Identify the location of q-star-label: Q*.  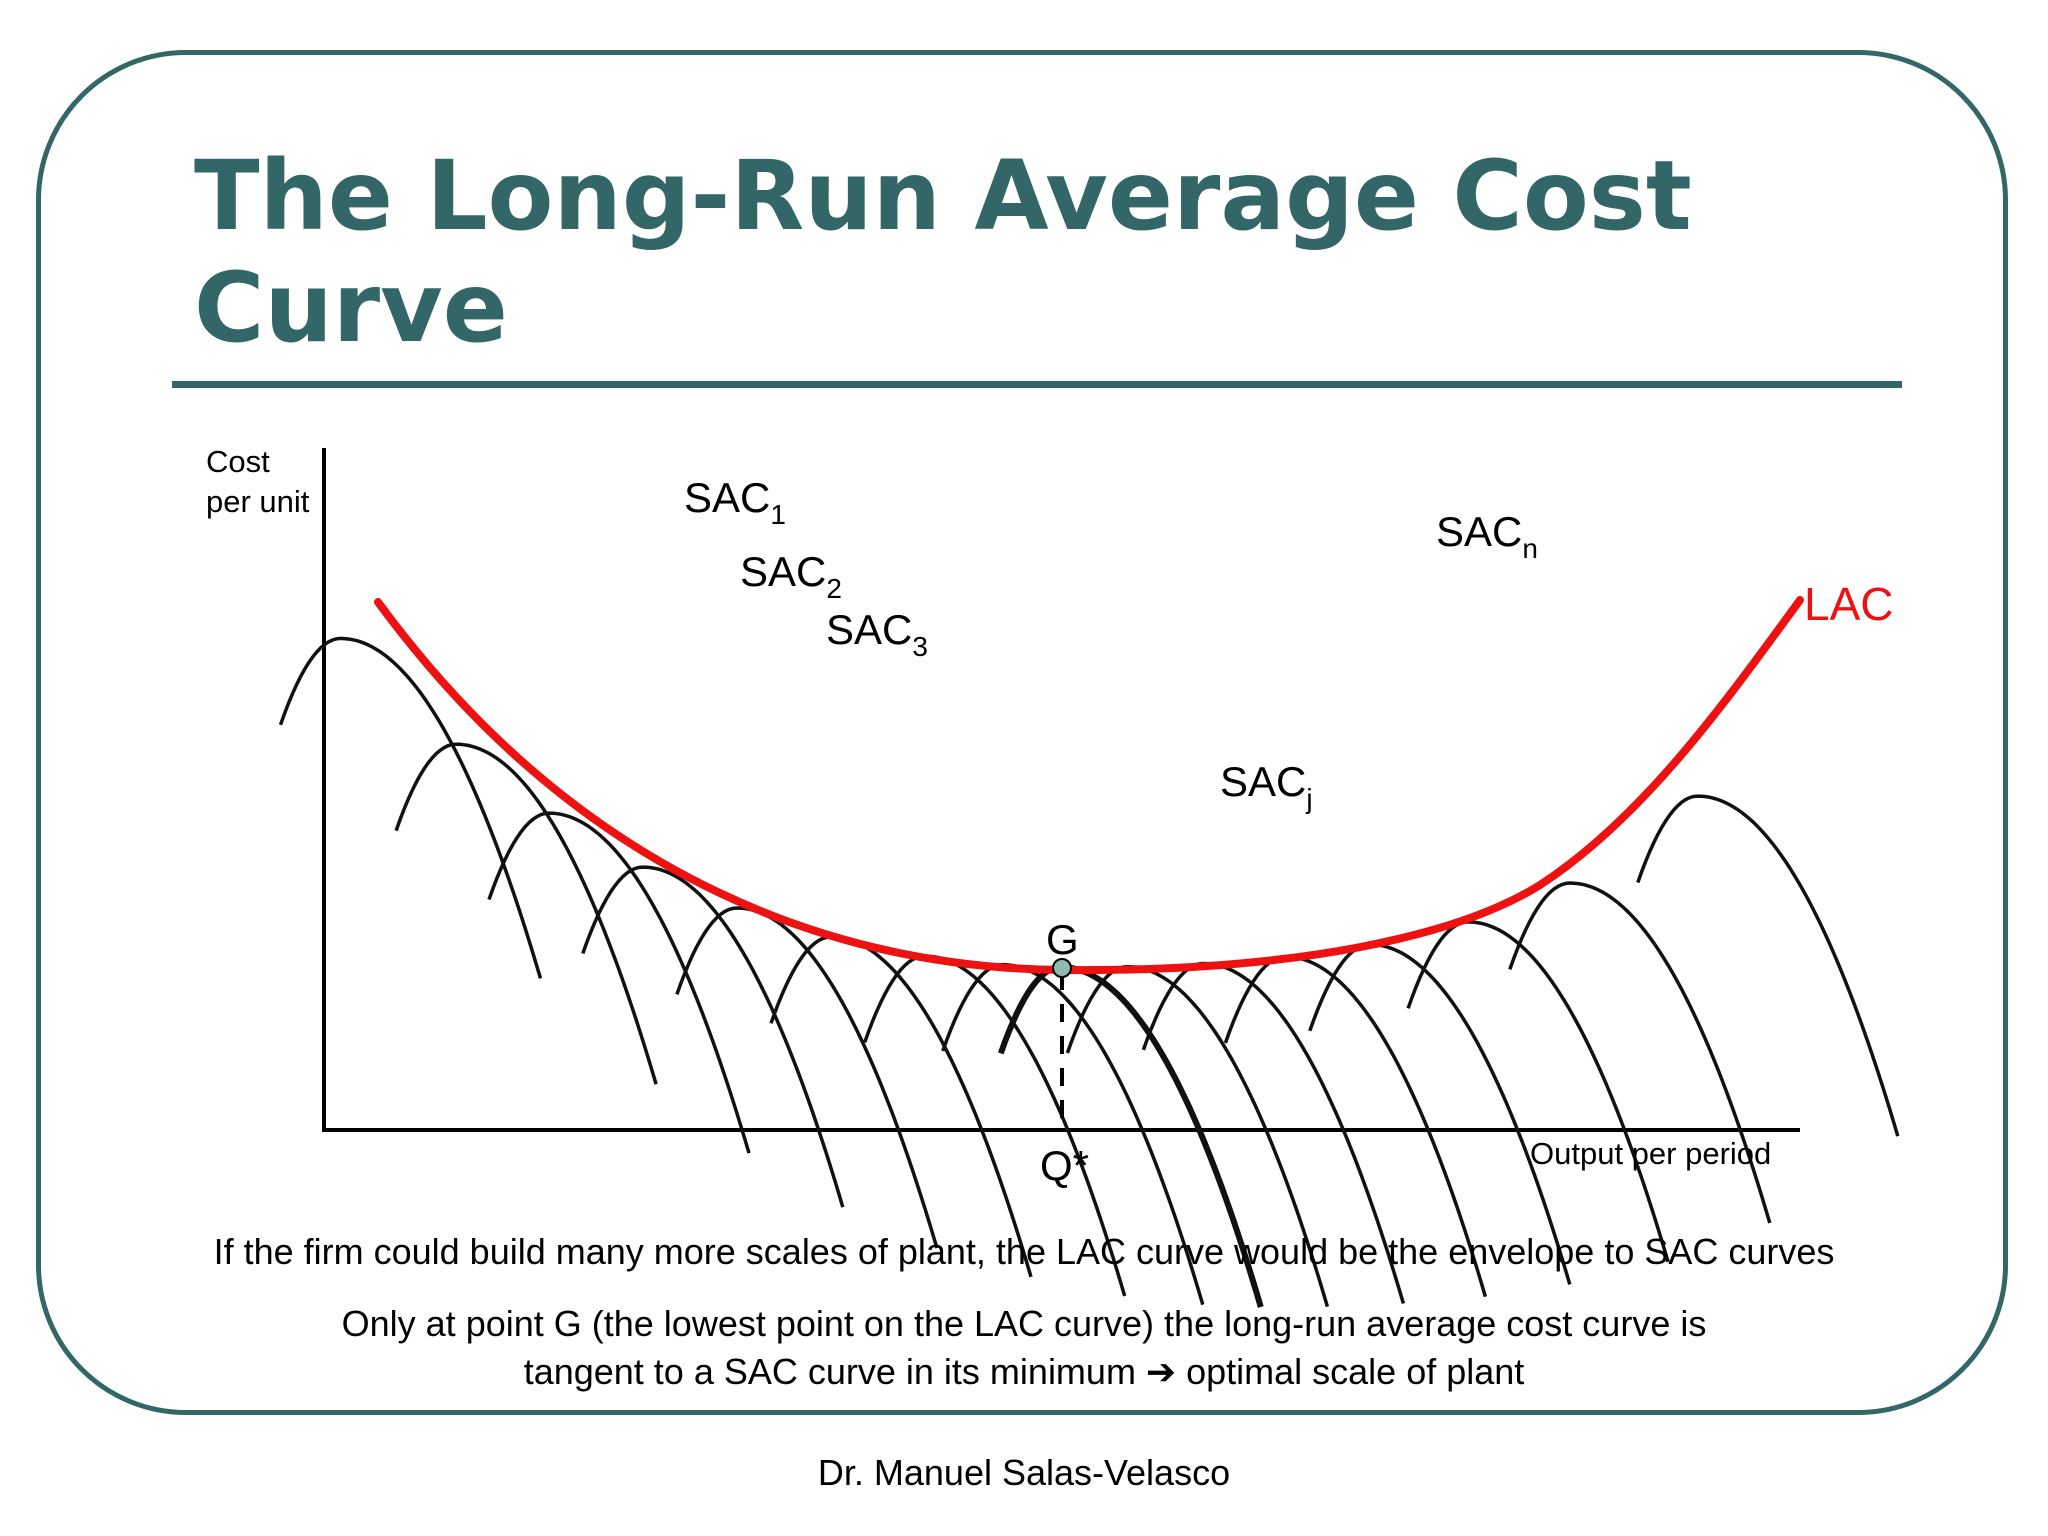
(1064, 1165).